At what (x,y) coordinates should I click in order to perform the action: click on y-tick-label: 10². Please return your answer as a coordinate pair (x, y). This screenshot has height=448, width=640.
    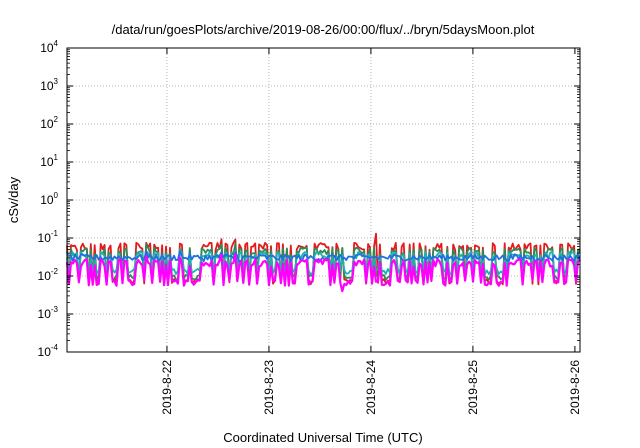
    Looking at the image, I should click on (49, 123).